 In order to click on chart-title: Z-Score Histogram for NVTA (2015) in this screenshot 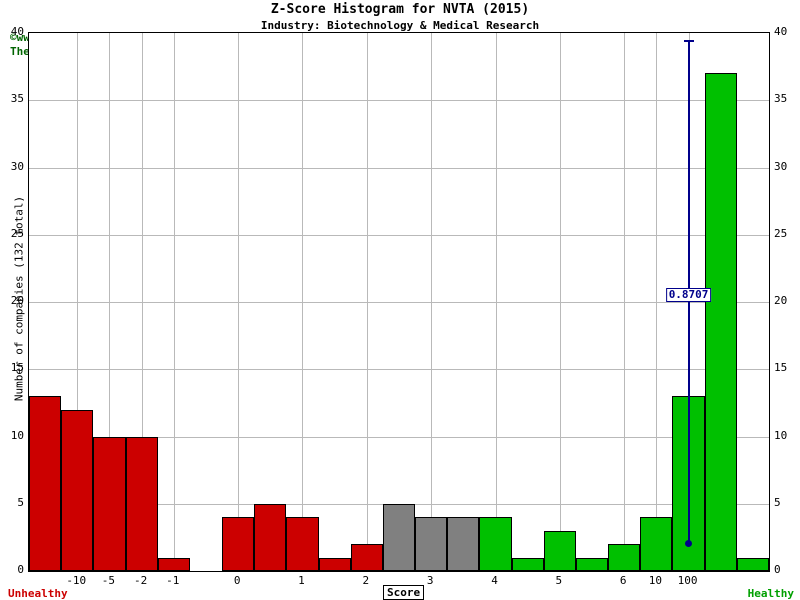, I will do `click(400, 9)`.